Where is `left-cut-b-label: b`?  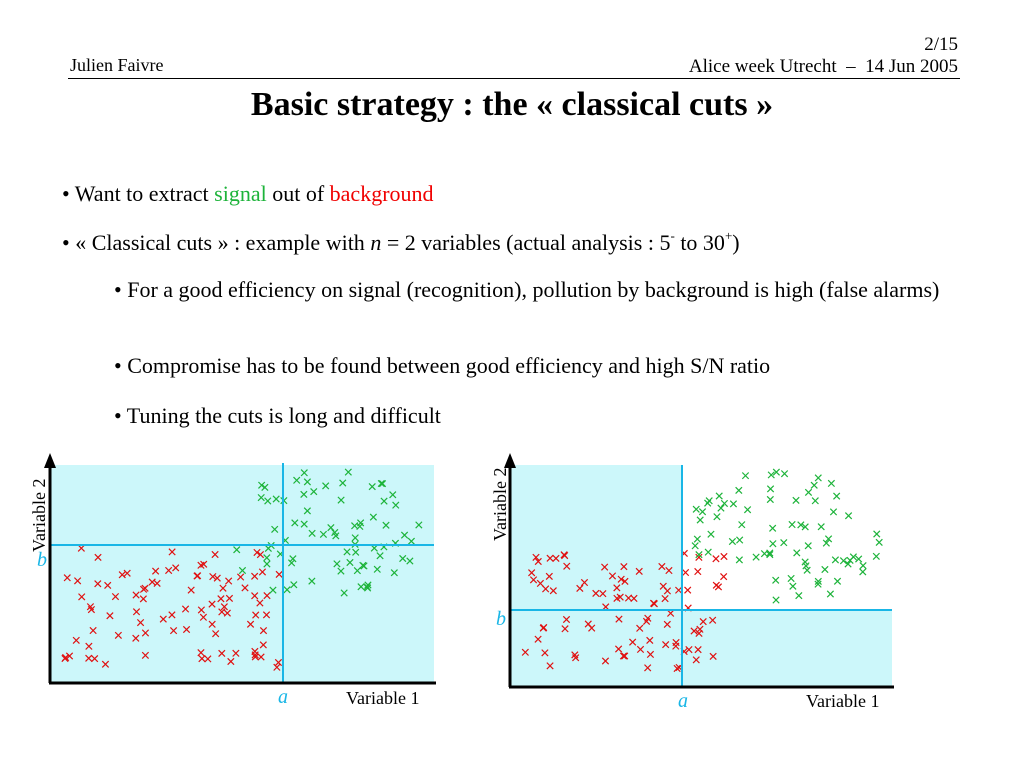 left-cut-b-label: b is located at coordinates (42, 560).